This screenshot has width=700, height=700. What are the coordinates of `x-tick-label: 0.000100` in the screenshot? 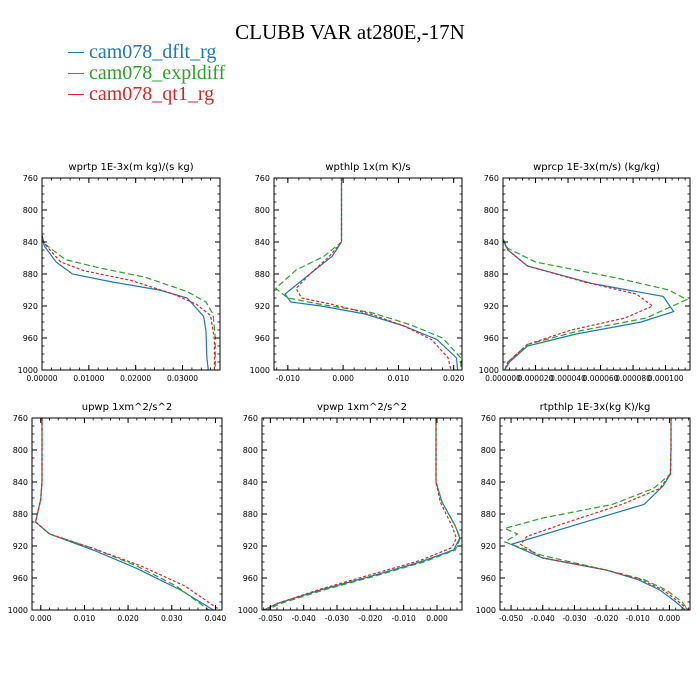 It's located at (666, 378).